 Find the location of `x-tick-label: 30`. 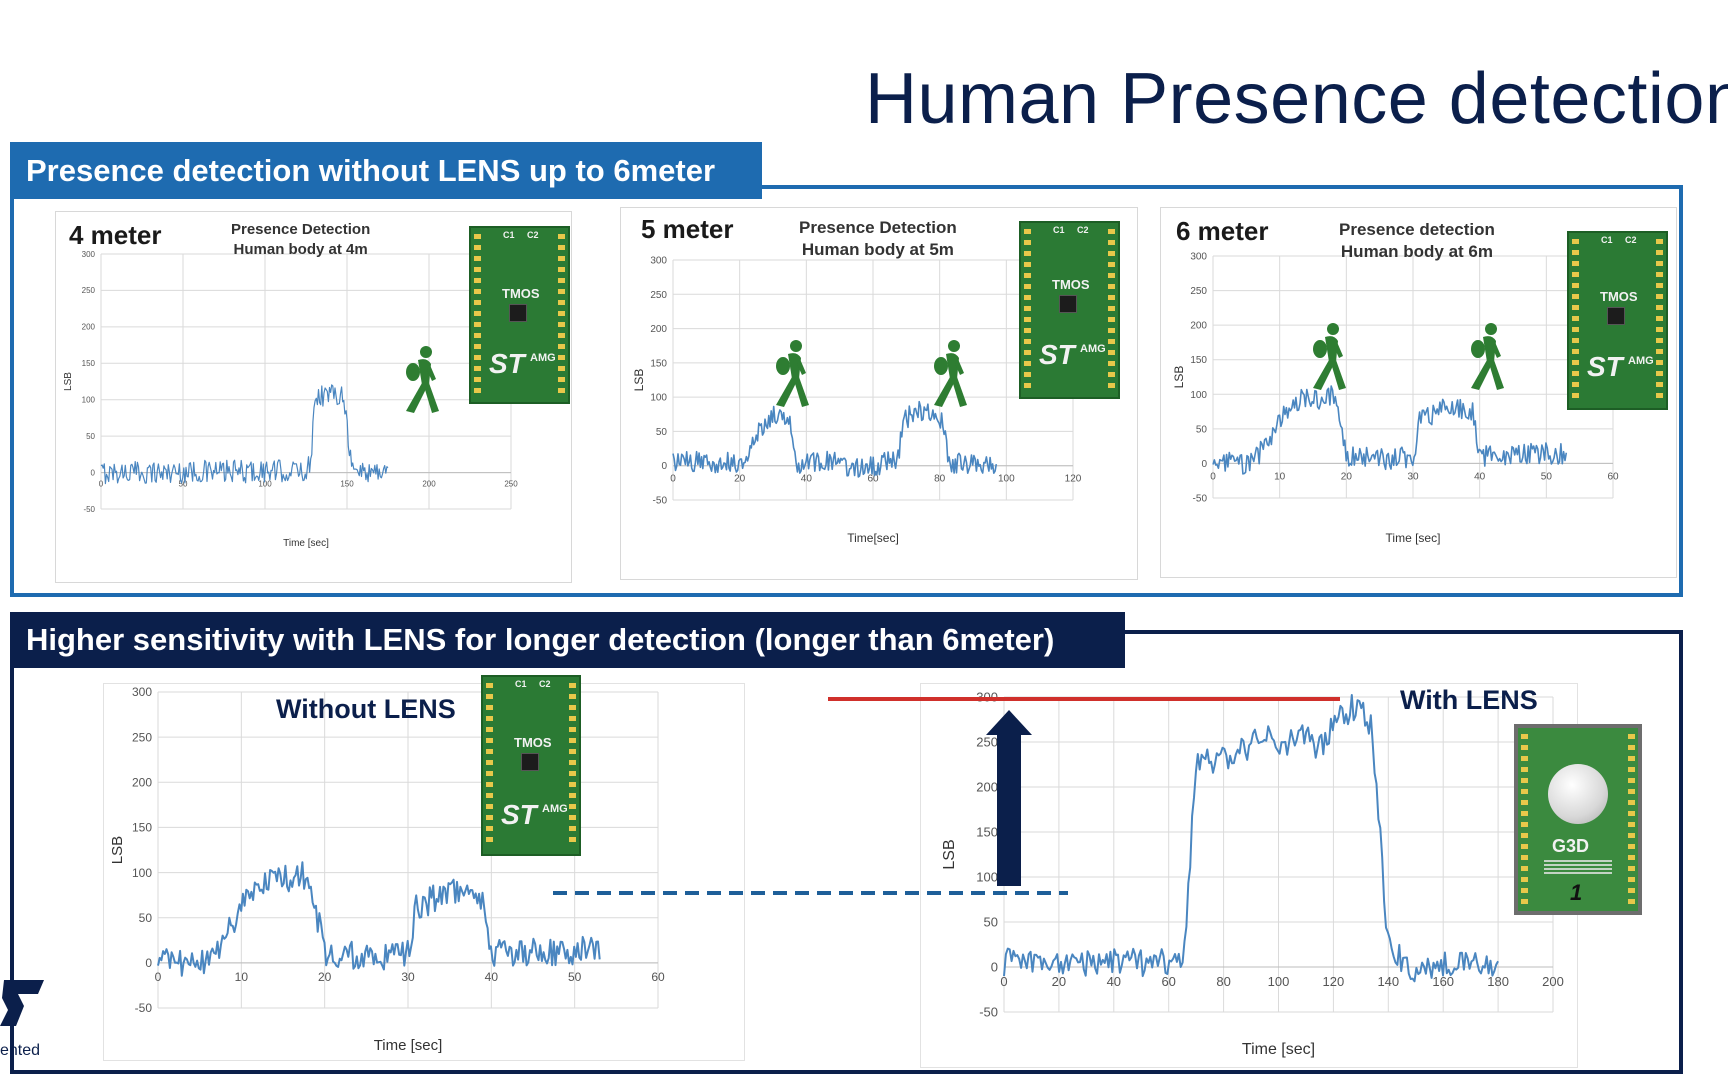

x-tick-label: 30 is located at coordinates (1413, 476).